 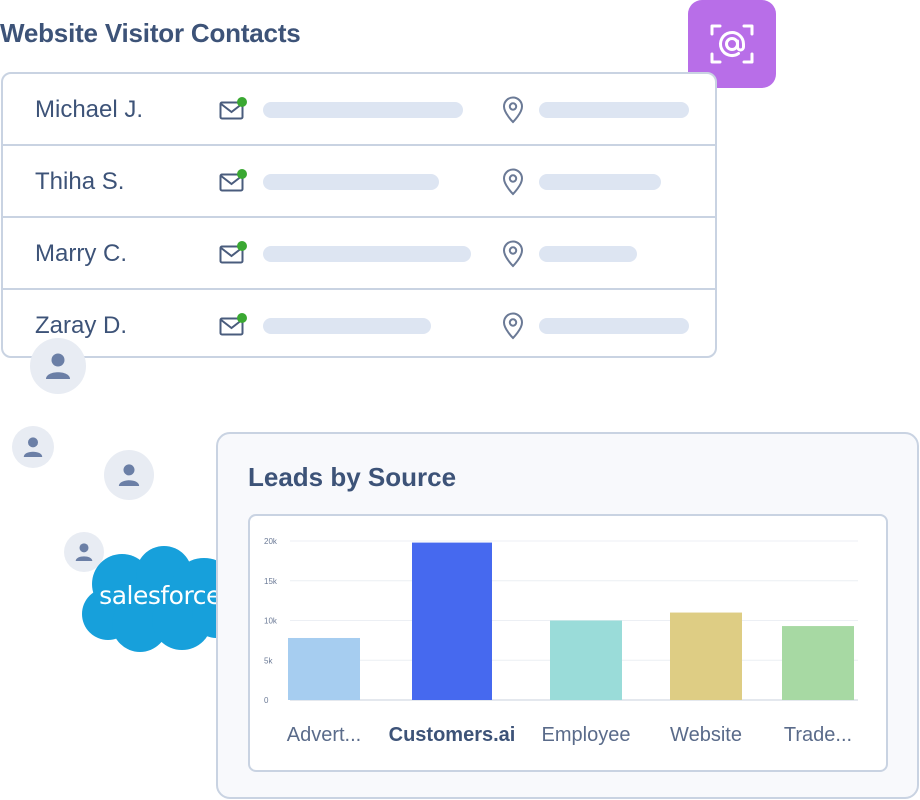 I want to click on y-tick-label: 5k, so click(x=268, y=660).